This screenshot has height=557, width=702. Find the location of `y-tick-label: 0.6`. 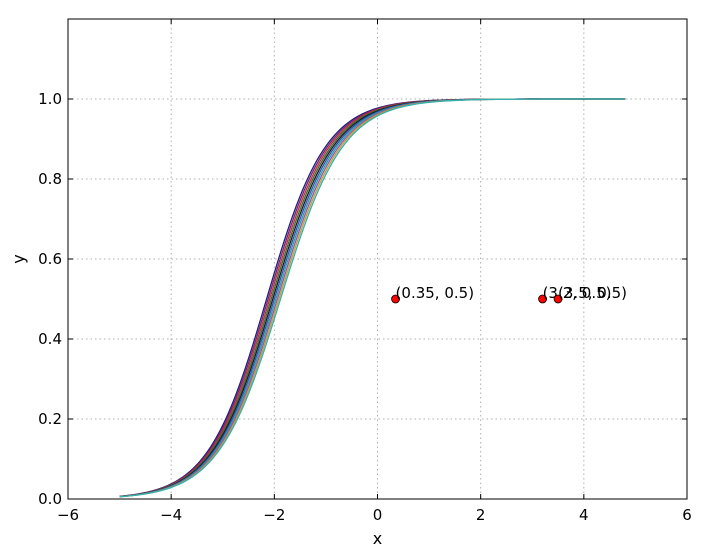

y-tick-label: 0.6 is located at coordinates (50, 259).